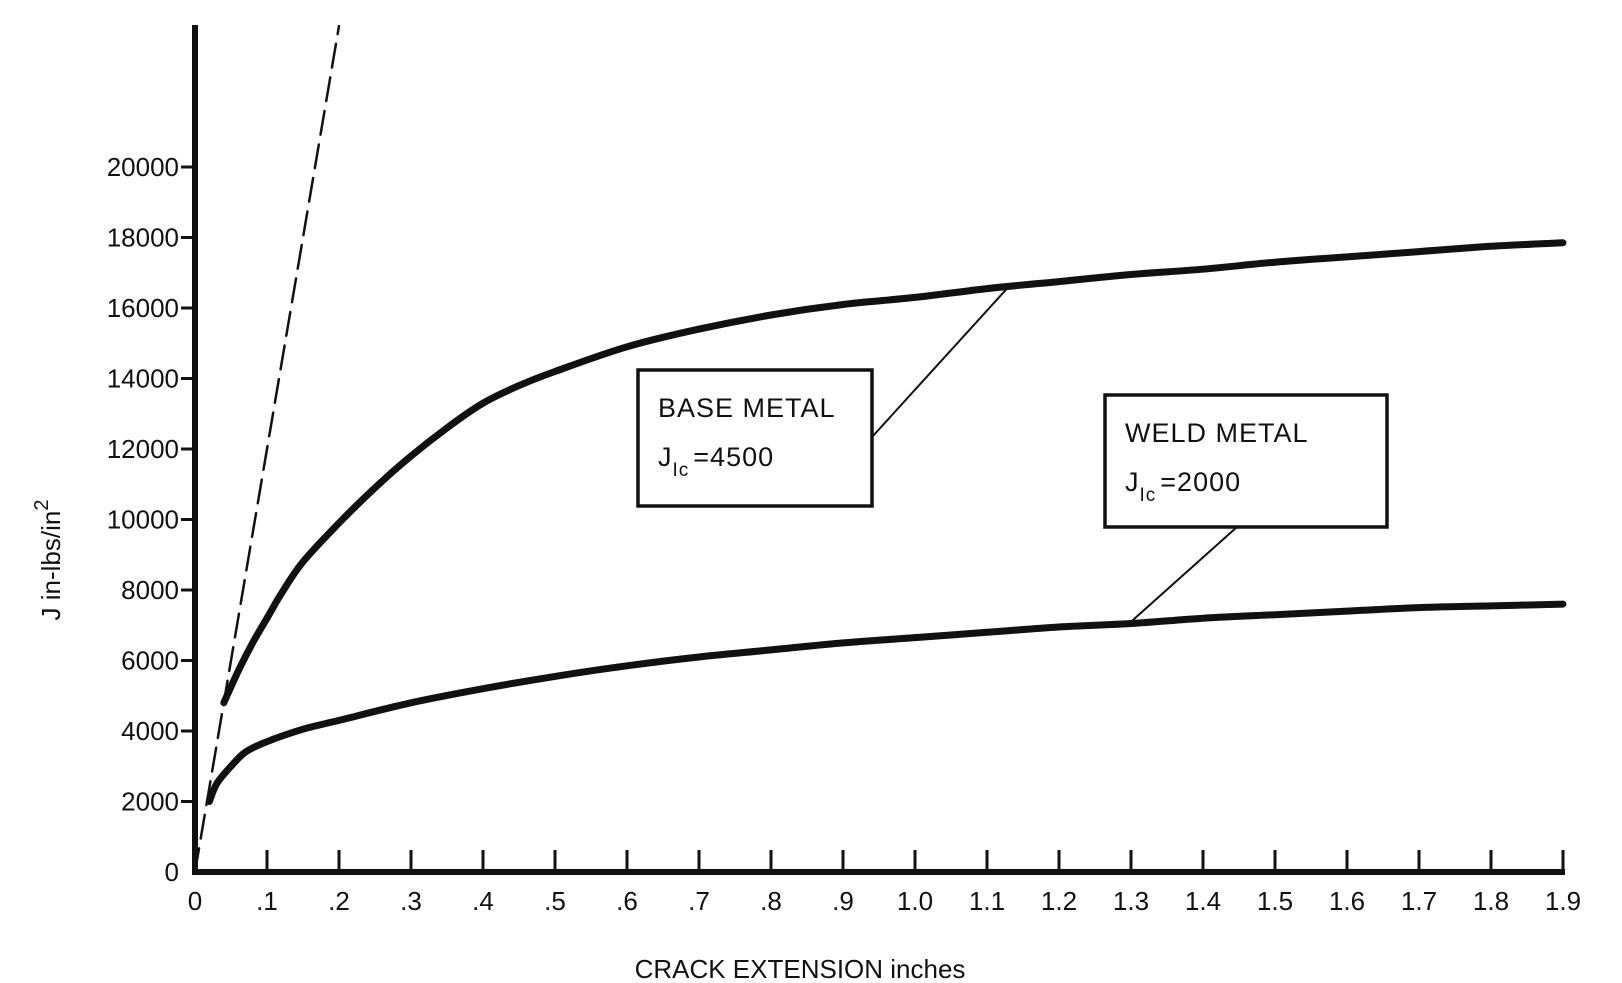  What do you see at coordinates (1203, 901) in the screenshot?
I see `x-tick-label: 1.4` at bounding box center [1203, 901].